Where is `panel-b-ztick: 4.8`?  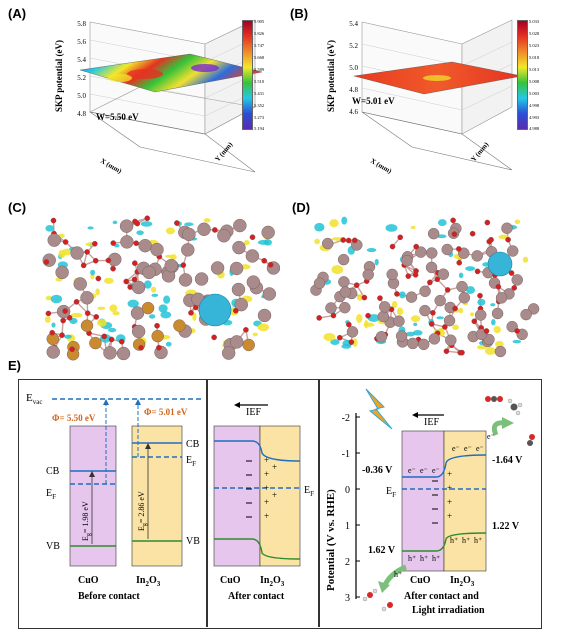
panel-b-ztick: 4.8 is located at coordinates (353, 90).